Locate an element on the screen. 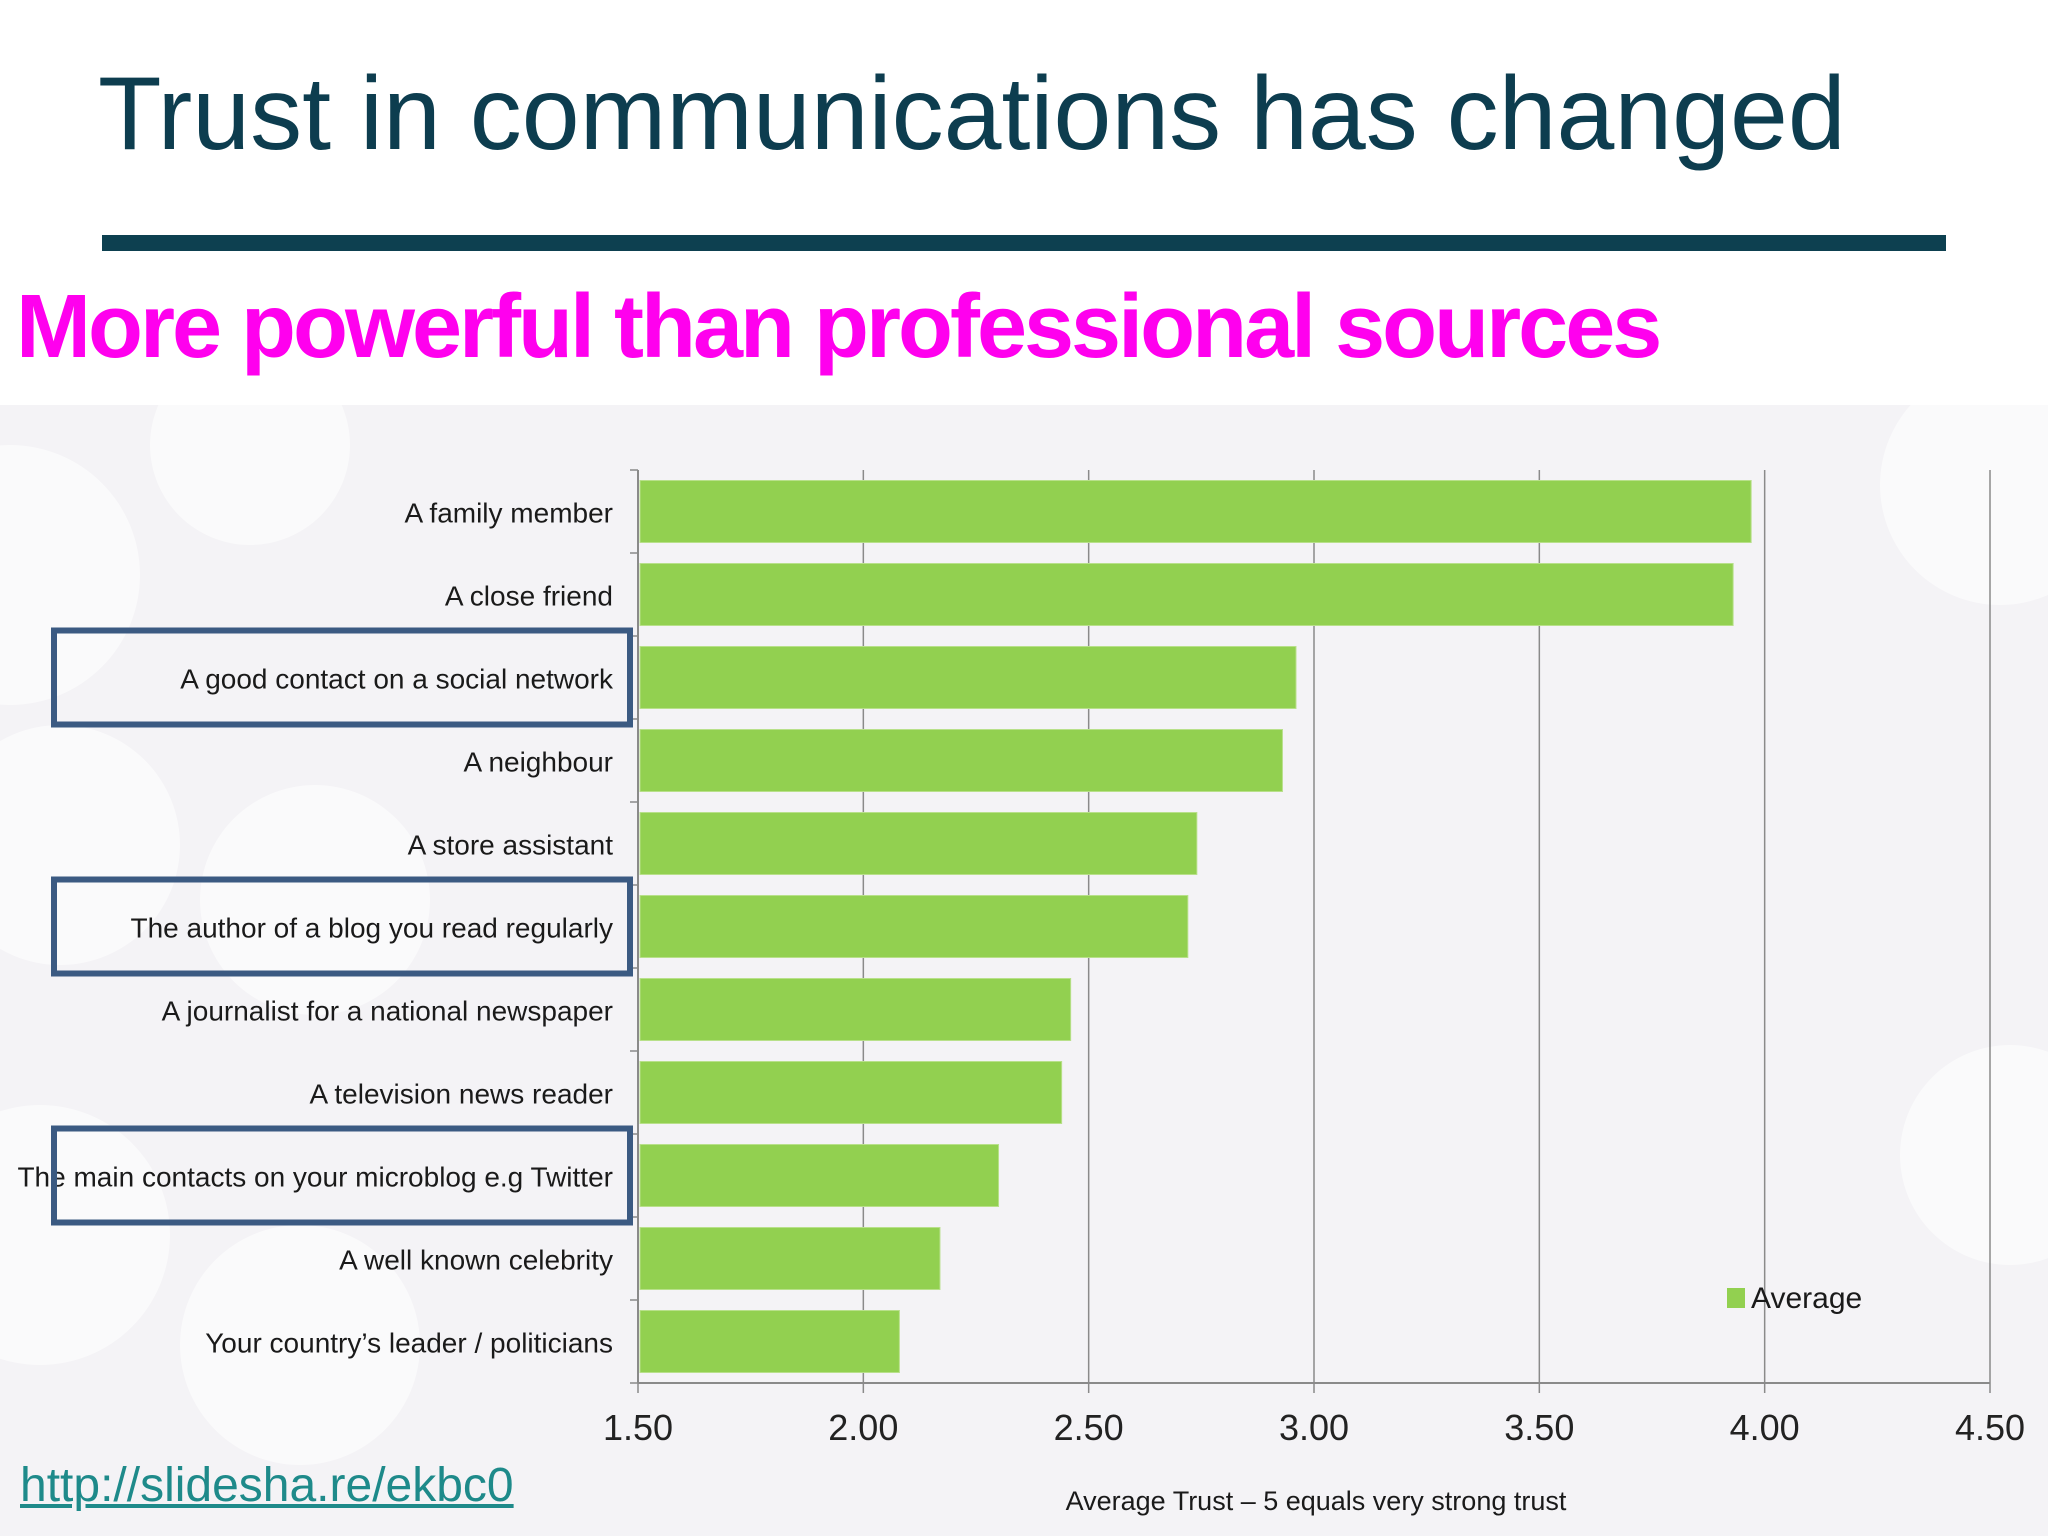  category-label: A good contact on a social network is located at coordinates (397, 679).